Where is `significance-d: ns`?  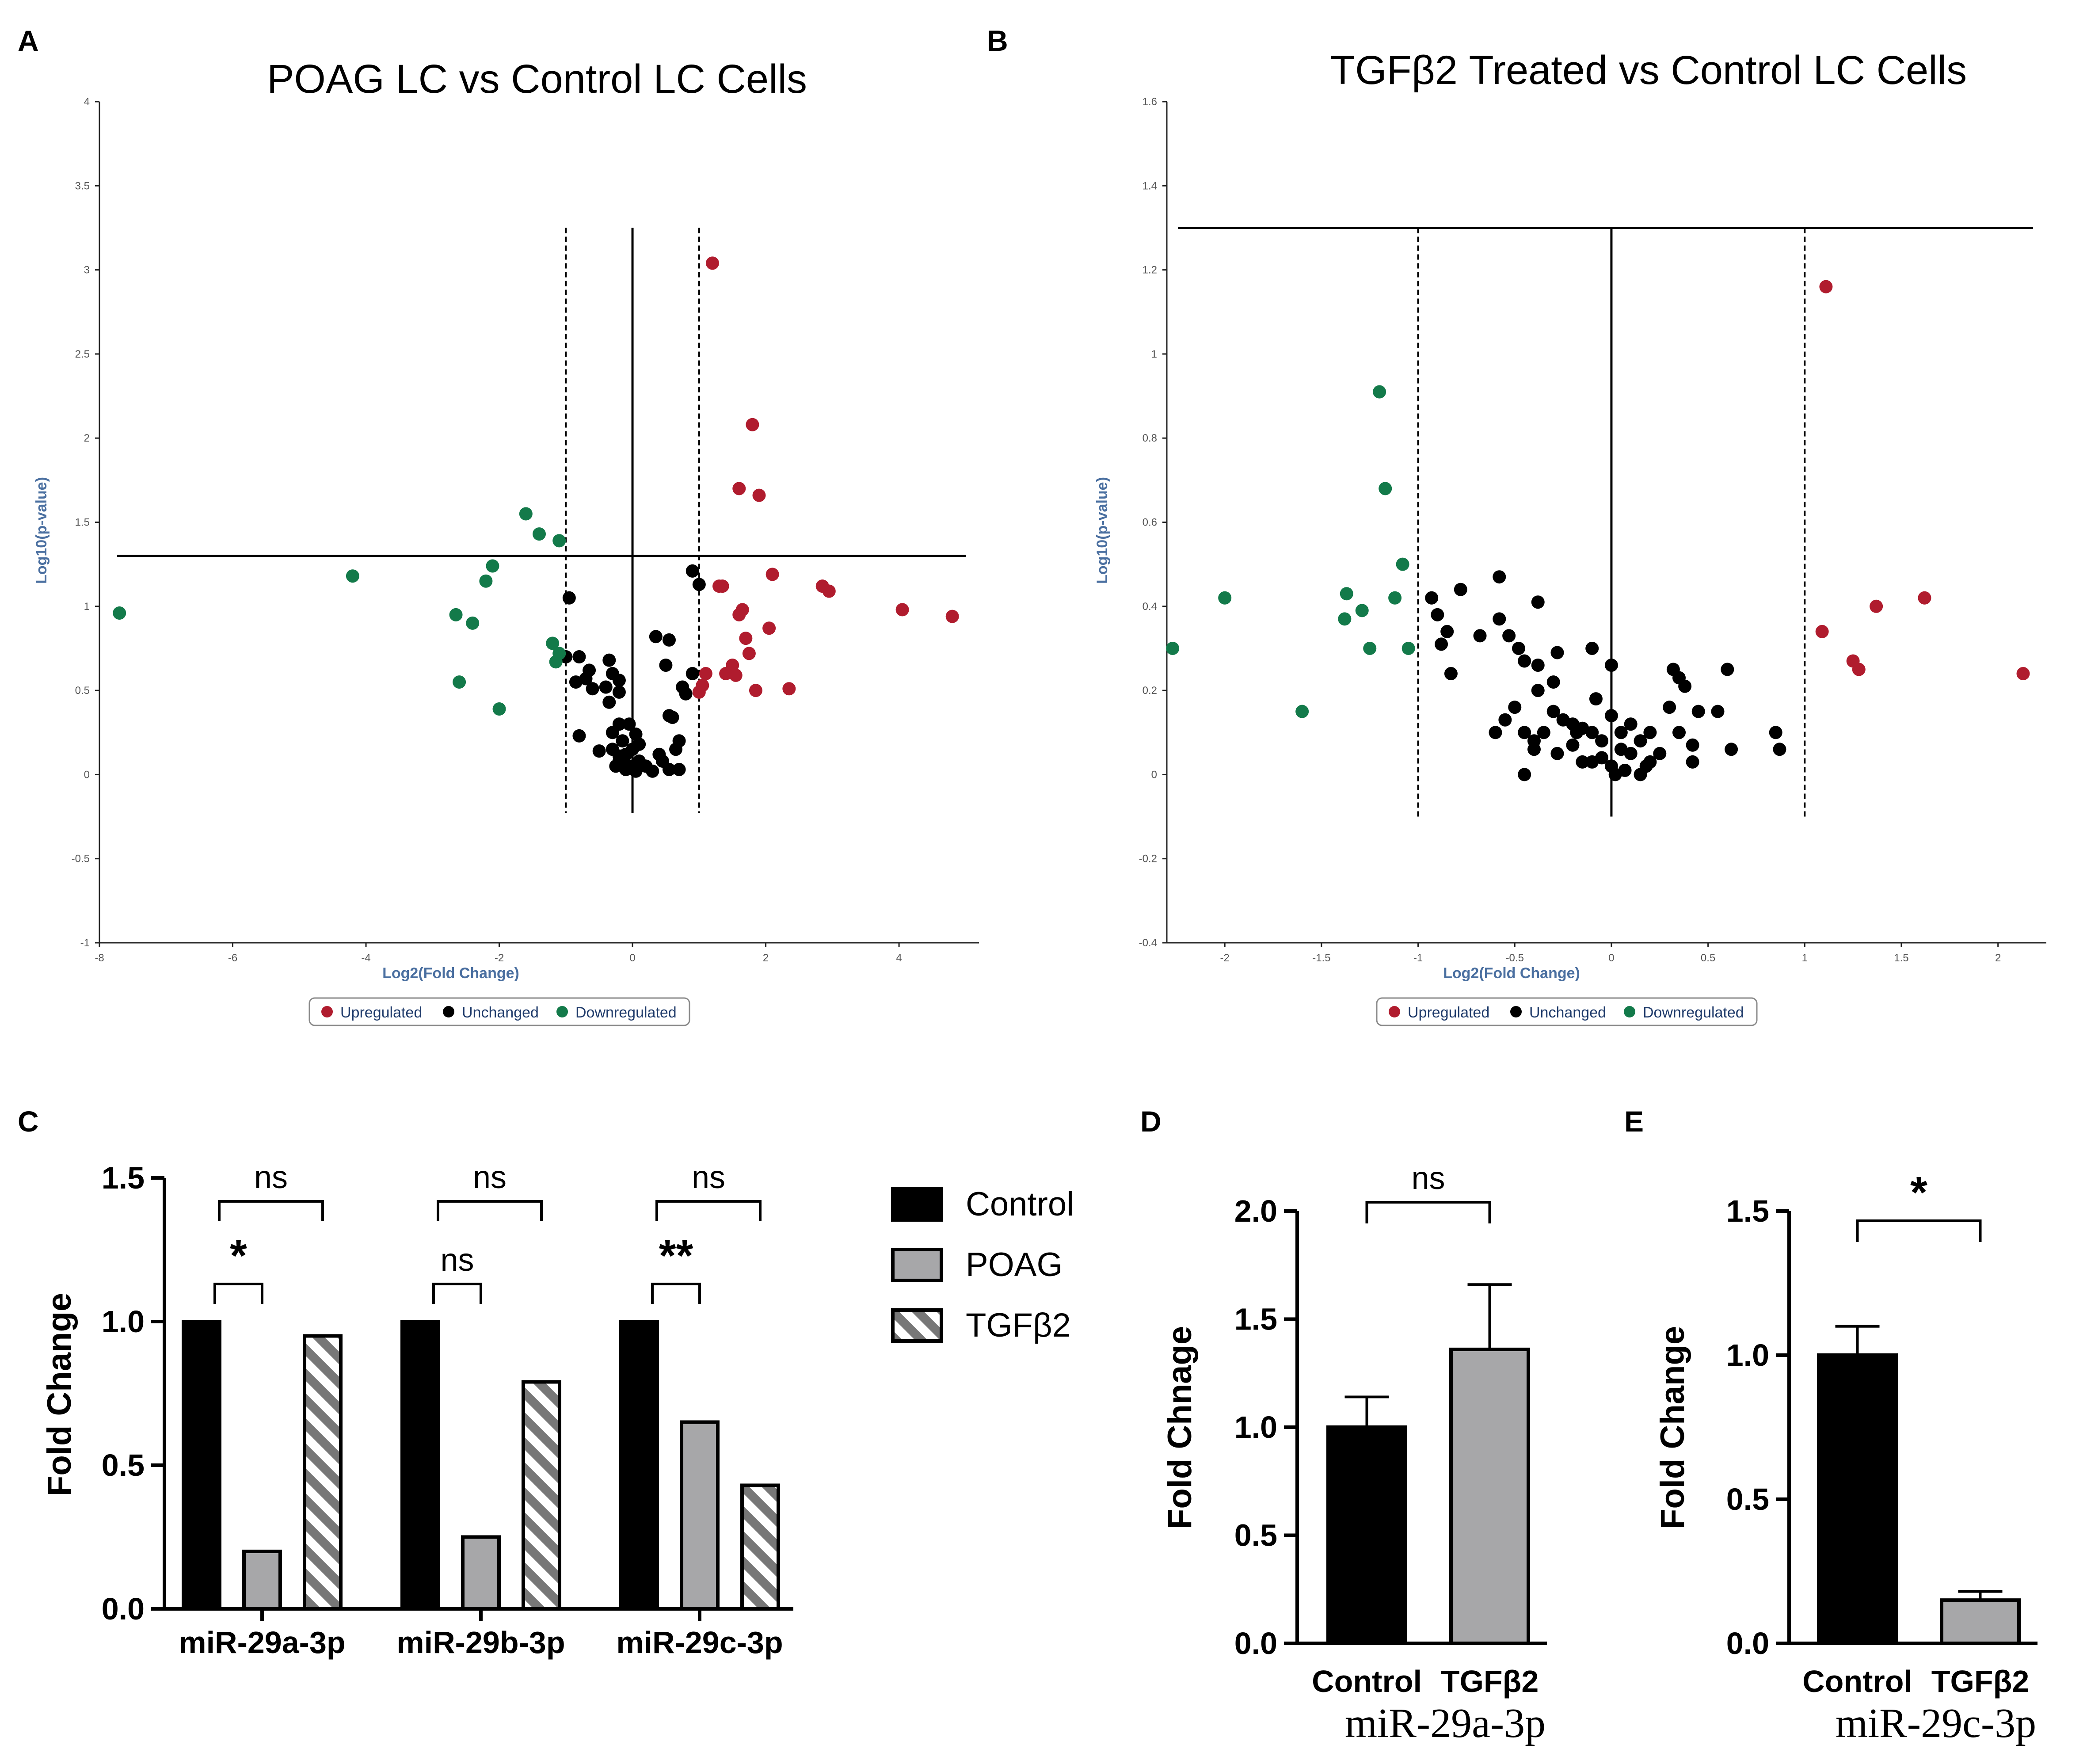
significance-d: ns is located at coordinates (1428, 1192).